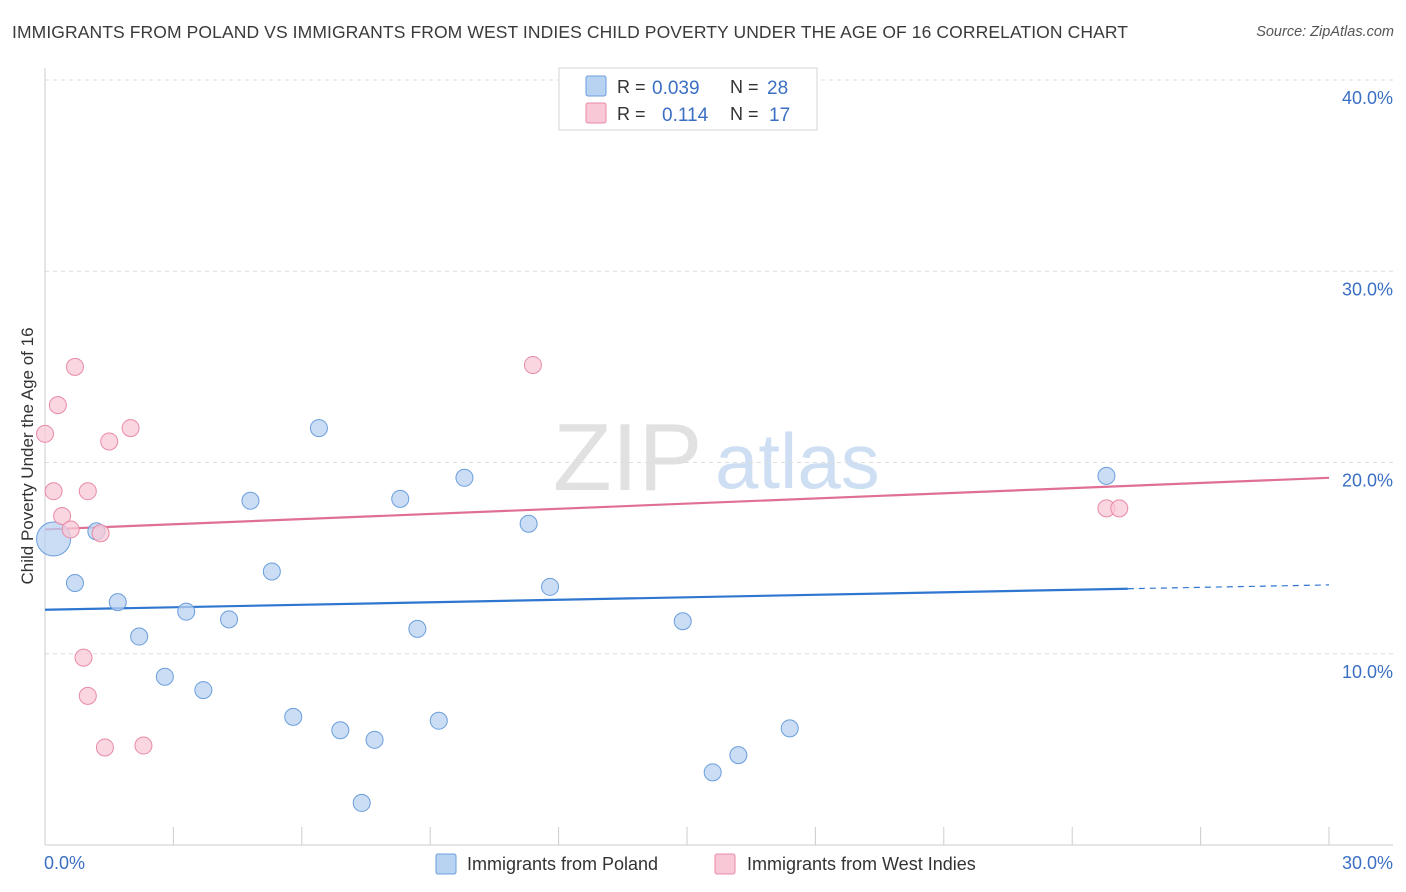  Describe the element at coordinates (777, 88) in the screenshot. I see `stats-n-value-poland: 28` at that location.